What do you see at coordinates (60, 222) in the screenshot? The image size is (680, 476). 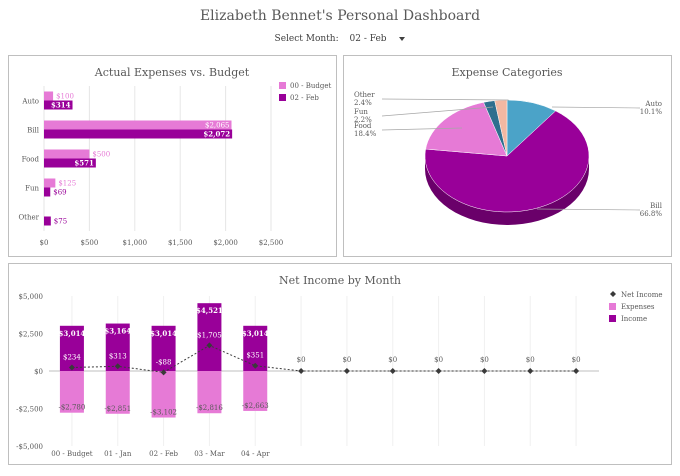 I see `actual-label: $75` at bounding box center [60, 222].